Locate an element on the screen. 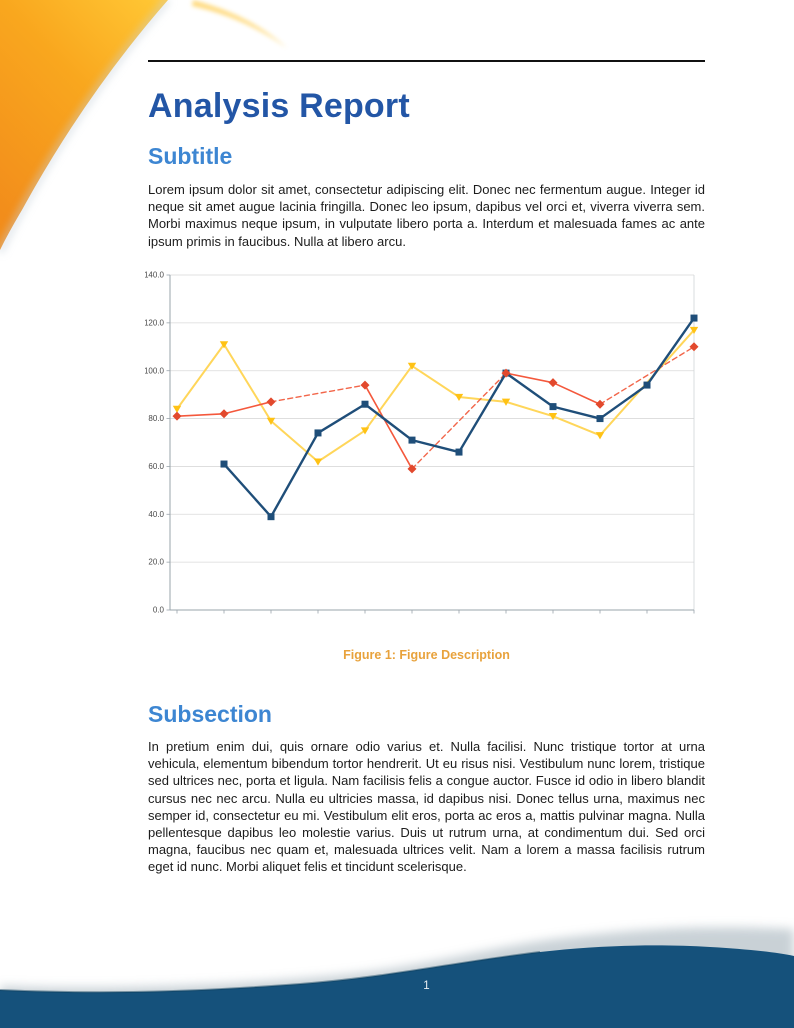 This screenshot has width=794, height=1028. figure-caption: Figure 1: Figure Description is located at coordinates (426, 655).